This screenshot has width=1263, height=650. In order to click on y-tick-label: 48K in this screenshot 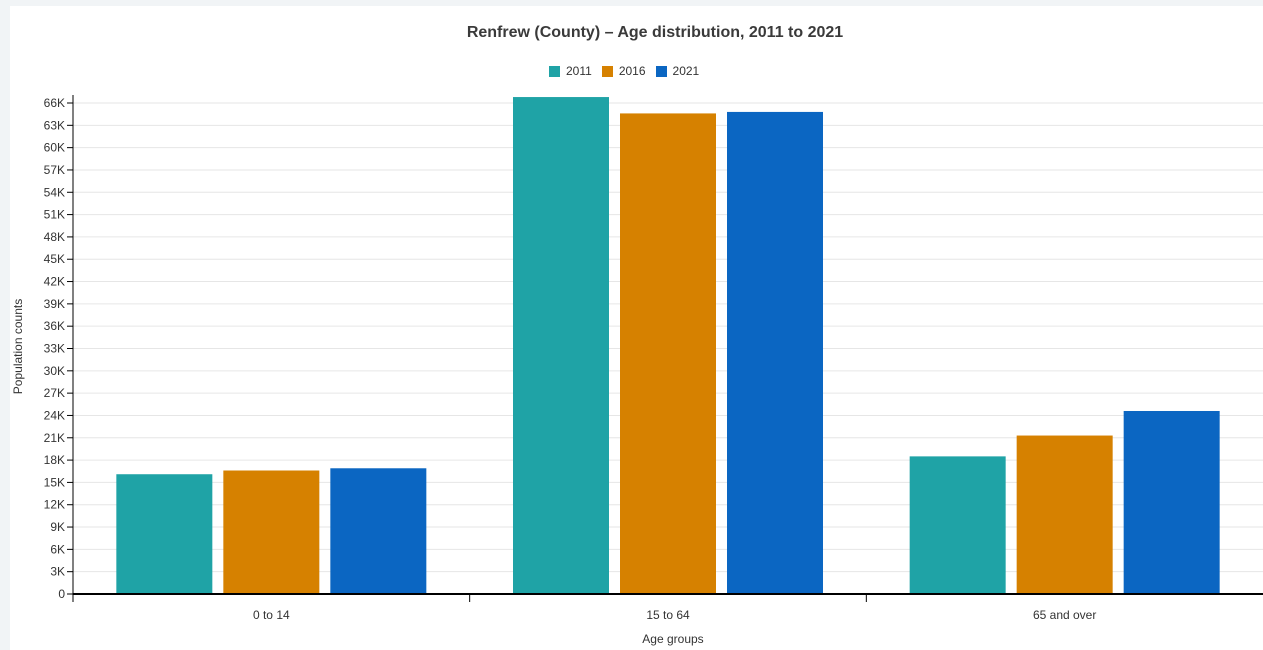, I will do `click(54, 237)`.